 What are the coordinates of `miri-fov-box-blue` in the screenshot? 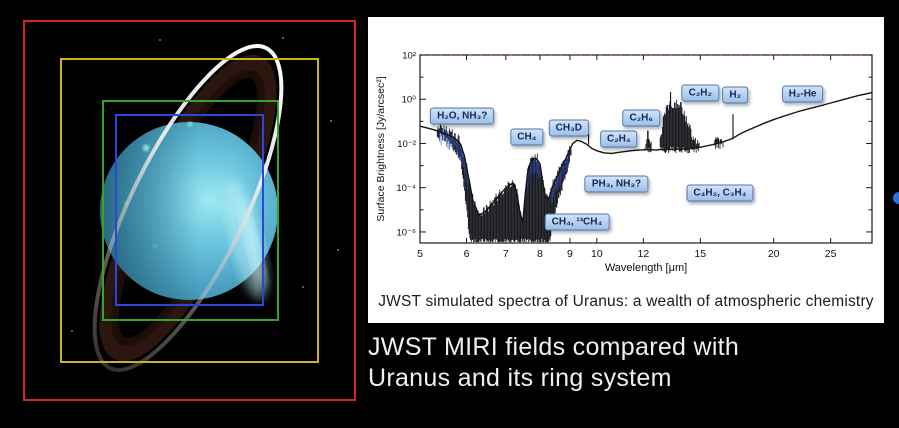 It's located at (189, 210).